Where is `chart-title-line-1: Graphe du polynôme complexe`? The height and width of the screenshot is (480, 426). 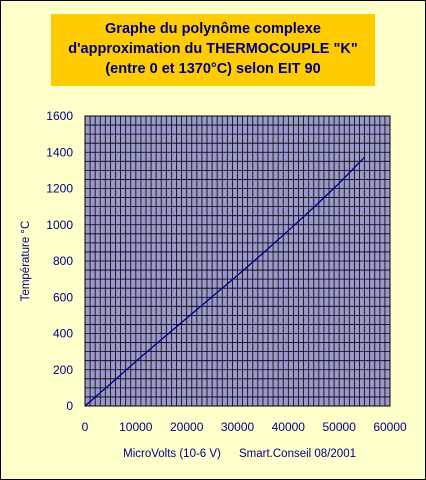
chart-title-line-1: Graphe du polynôme complexe is located at coordinates (213, 29).